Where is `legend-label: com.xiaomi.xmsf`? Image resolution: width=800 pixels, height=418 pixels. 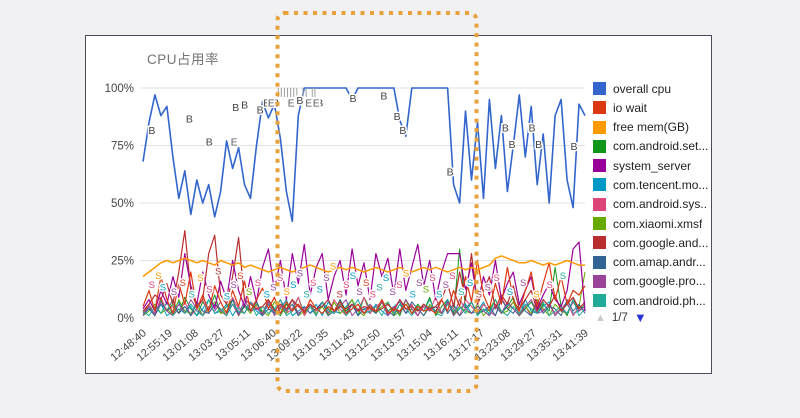 legend-label: com.xiaomi.xmsf is located at coordinates (658, 223).